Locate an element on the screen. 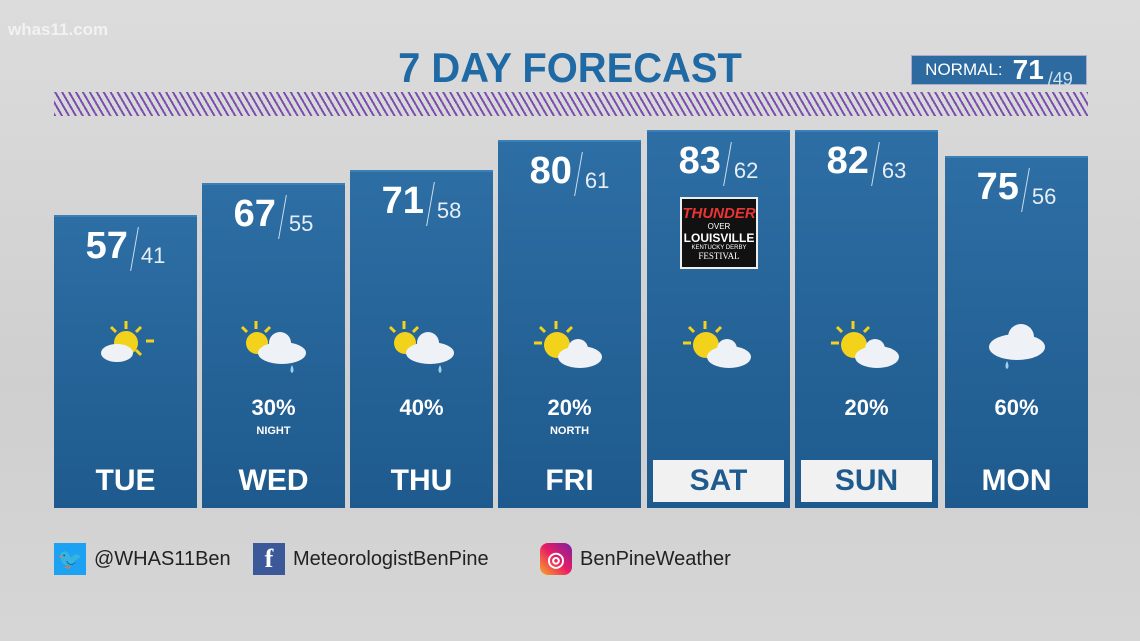 This screenshot has height=641, width=1140. twitter-handle: 🐦 @WHAS11Ben is located at coordinates (142, 559).